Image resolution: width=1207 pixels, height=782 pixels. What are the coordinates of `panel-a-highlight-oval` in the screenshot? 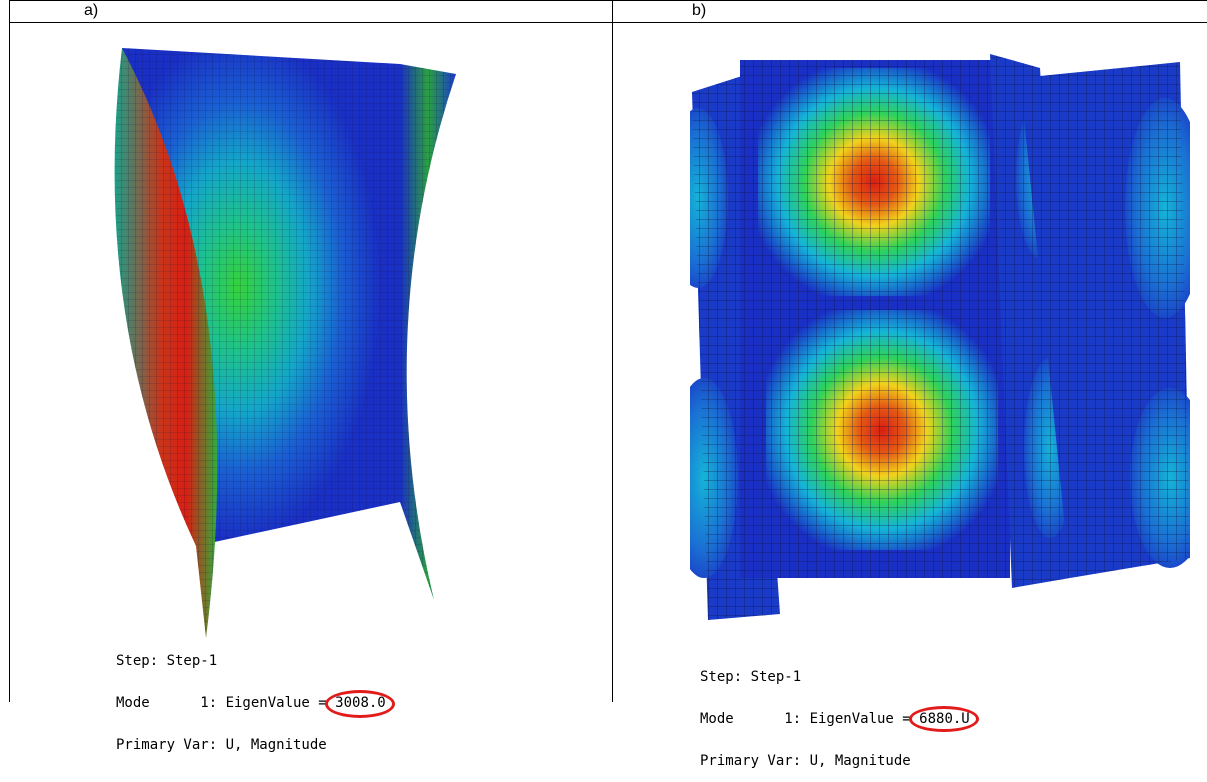 It's located at (360, 704).